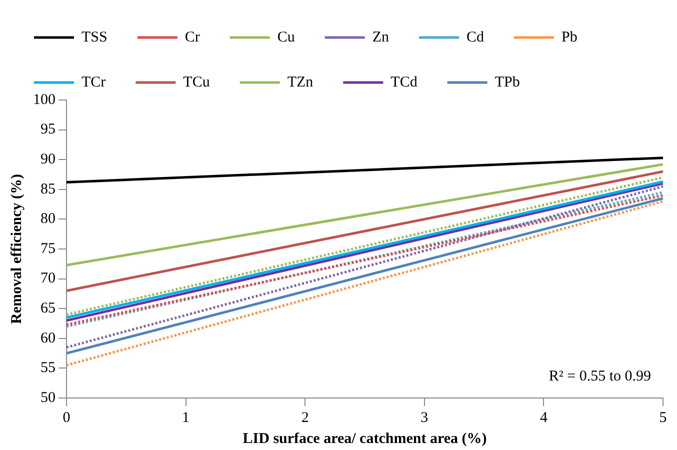 This screenshot has width=677, height=450. Describe the element at coordinates (404, 82) in the screenshot. I see `legend-label: TCd` at that location.